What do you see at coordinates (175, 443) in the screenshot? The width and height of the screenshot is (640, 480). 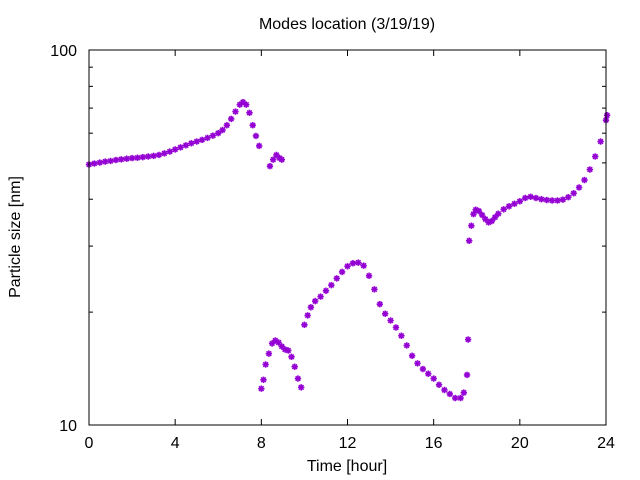 I see `x-tick-label: 4` at bounding box center [175, 443].